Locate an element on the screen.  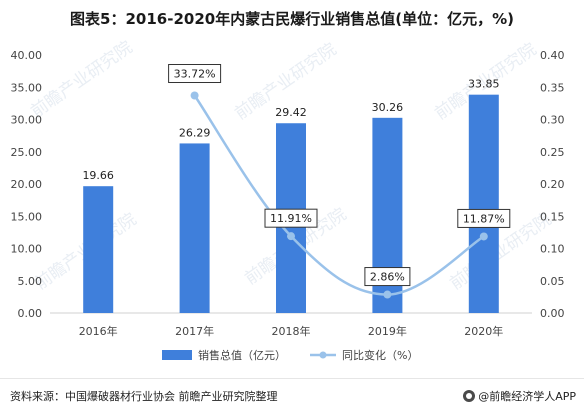
y-left-tick-label: 30.00 is located at coordinates (27, 120).